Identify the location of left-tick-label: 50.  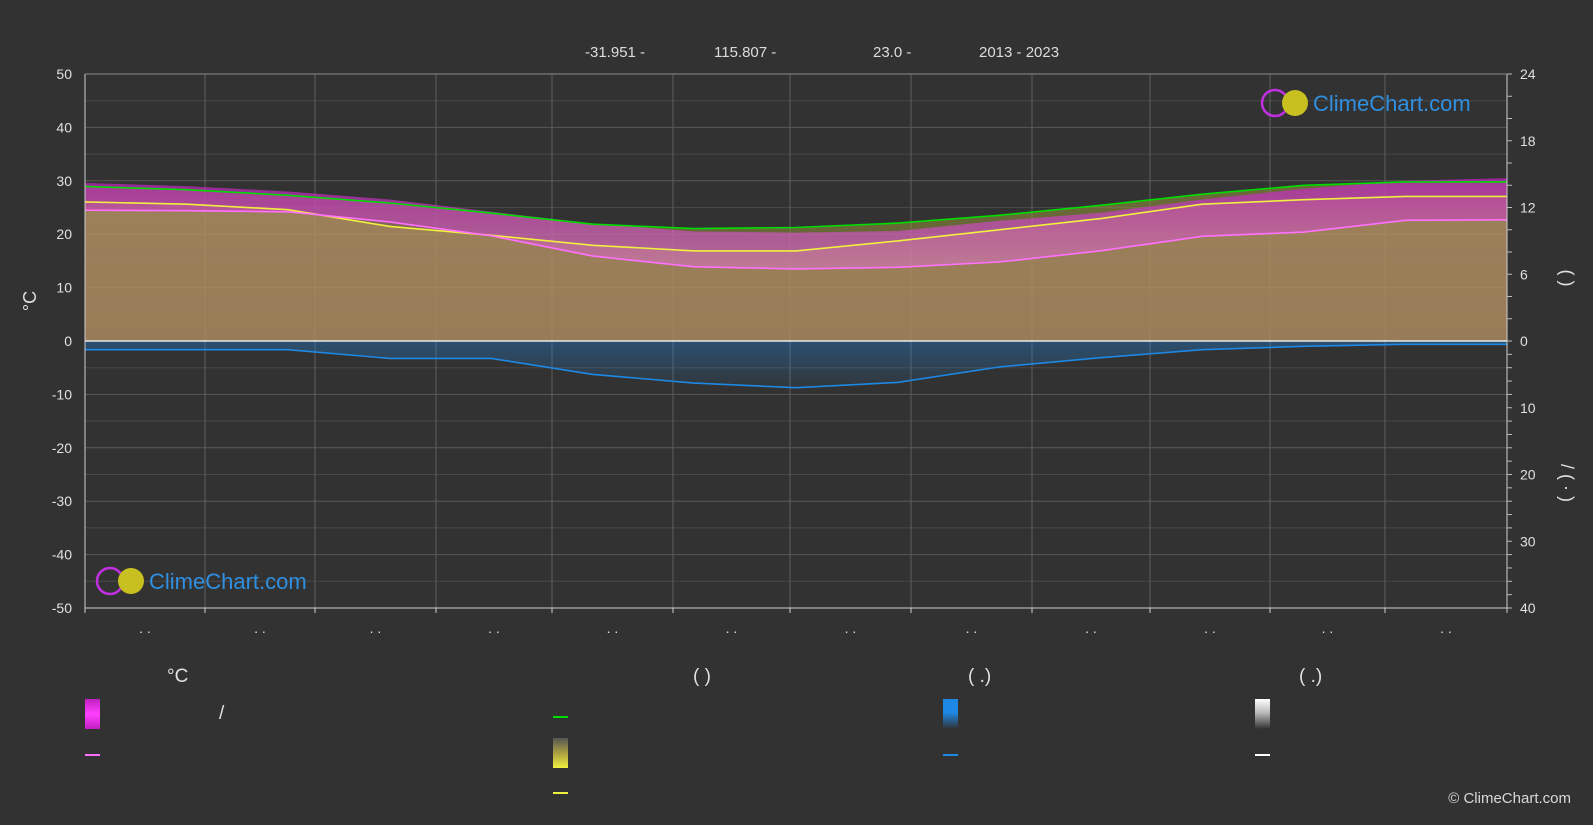
(64, 74).